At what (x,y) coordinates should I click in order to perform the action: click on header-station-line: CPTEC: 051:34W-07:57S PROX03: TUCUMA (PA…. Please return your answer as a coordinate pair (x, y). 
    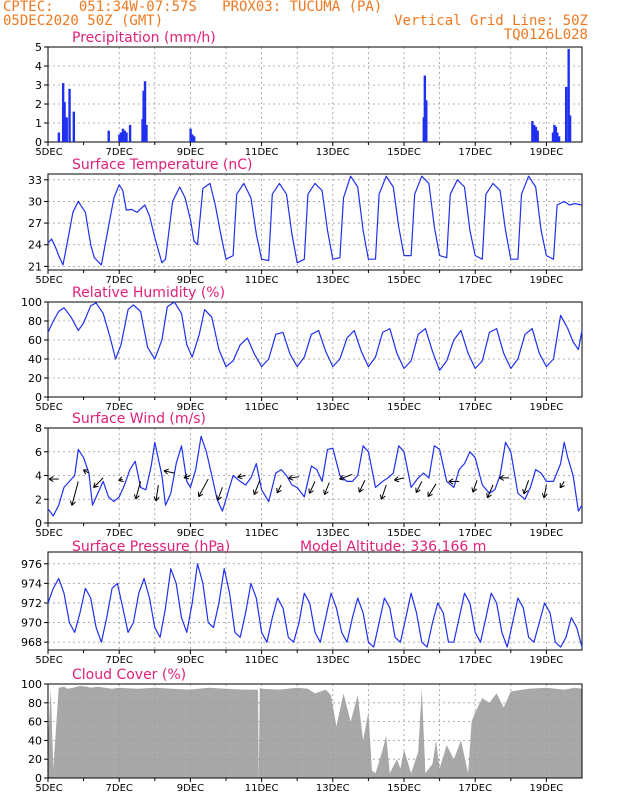
    Looking at the image, I should click on (193, 7).